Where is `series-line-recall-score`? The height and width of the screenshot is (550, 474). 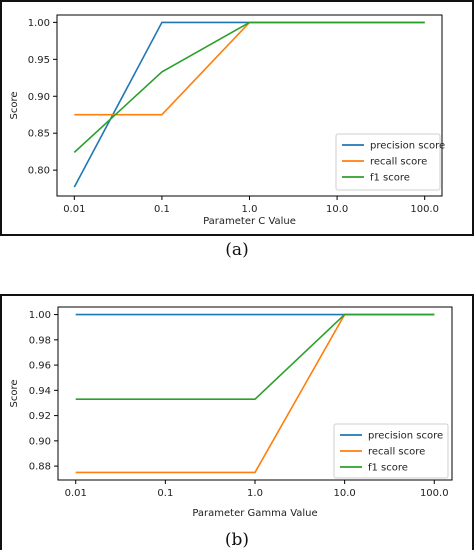 series-line-recall-score is located at coordinates (249, 68).